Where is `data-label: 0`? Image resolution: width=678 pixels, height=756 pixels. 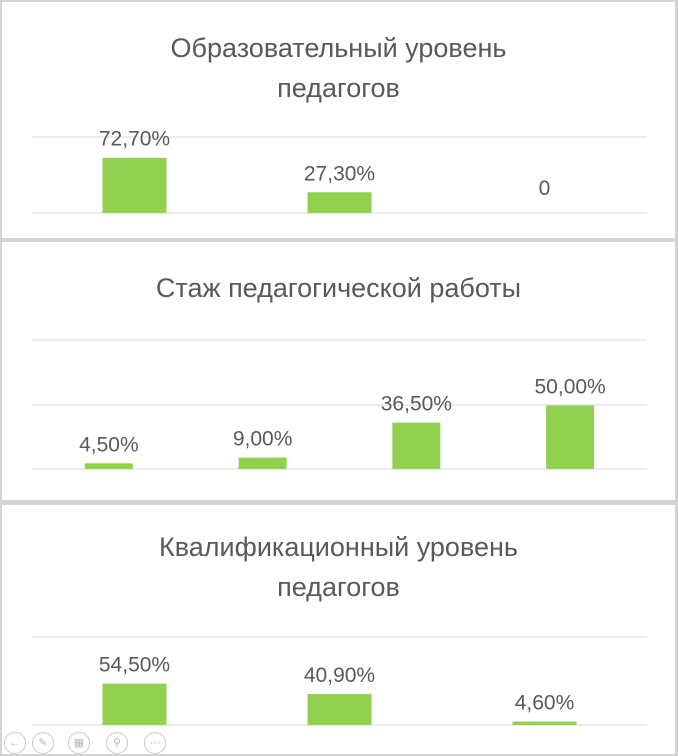 data-label: 0 is located at coordinates (545, 188).